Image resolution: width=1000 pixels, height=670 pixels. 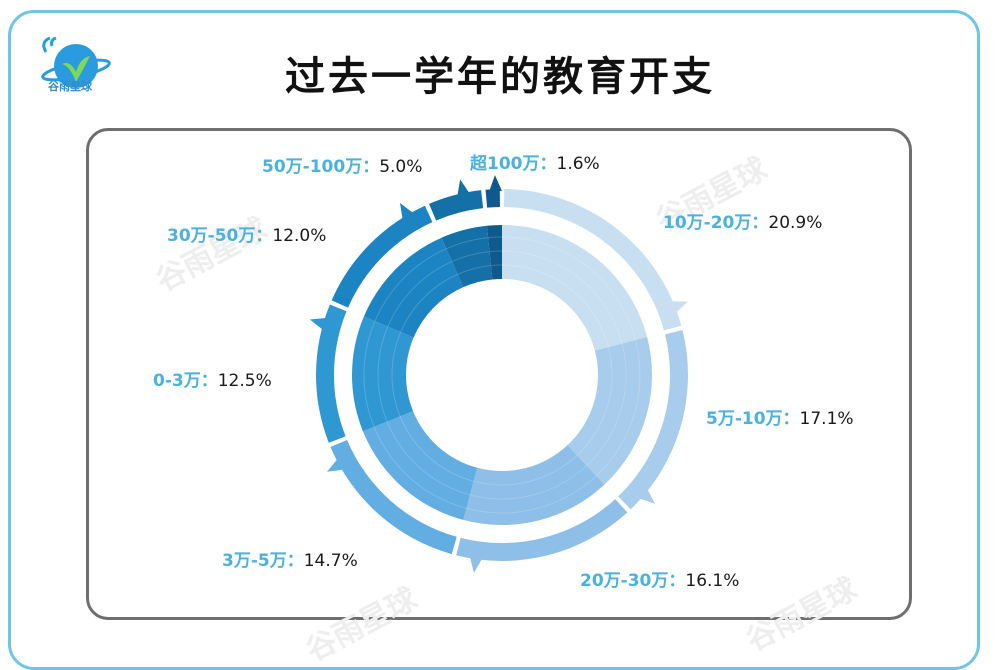 I want to click on slice-category: 30万-50万：, so click(x=220, y=236).